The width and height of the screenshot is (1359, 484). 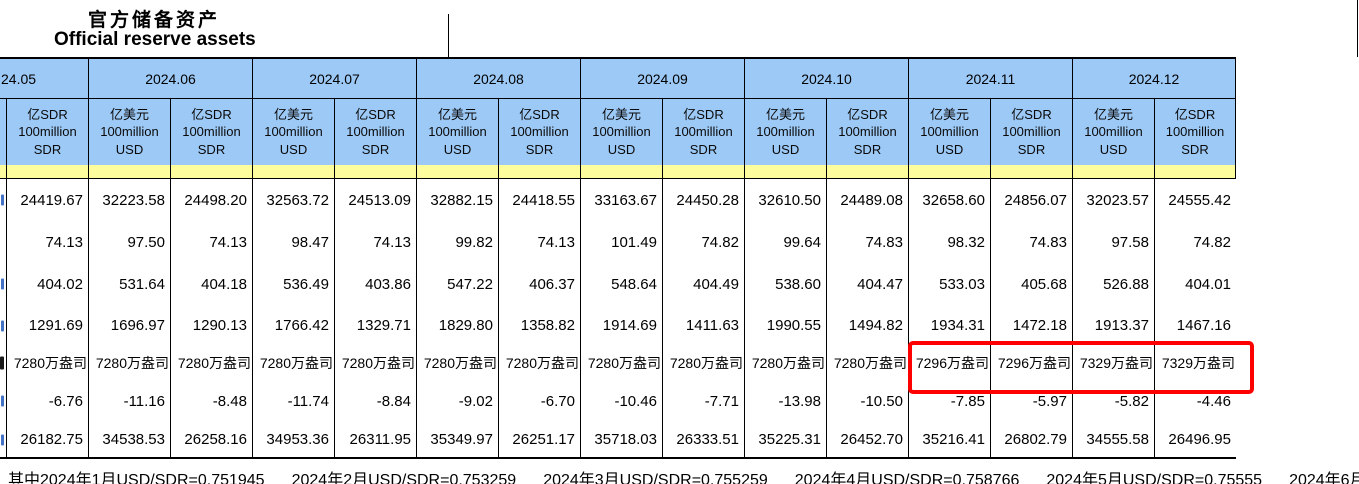 What do you see at coordinates (293, 439) in the screenshot?
I see `table-cell: 34953.36` at bounding box center [293, 439].